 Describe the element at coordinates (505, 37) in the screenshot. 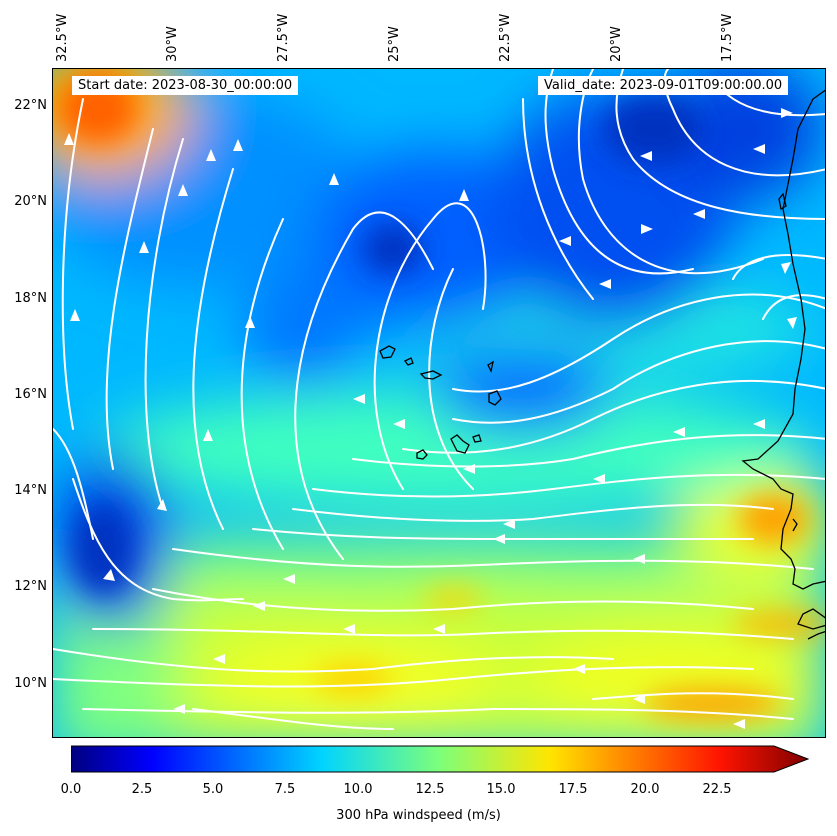

I see `lon-label-22-5w: 22.5°W` at that location.